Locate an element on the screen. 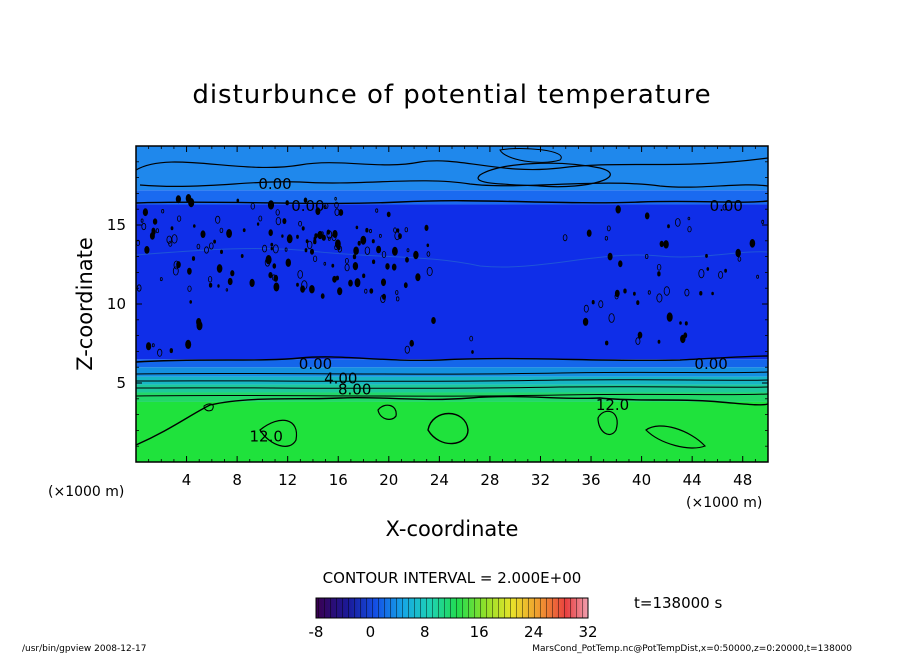  x-tick-label: 16 is located at coordinates (338, 480).